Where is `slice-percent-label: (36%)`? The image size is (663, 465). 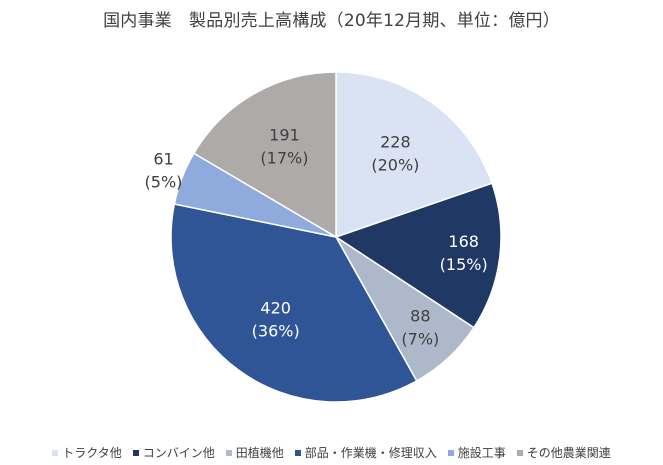
slice-percent-label: (36%) is located at coordinates (276, 331).